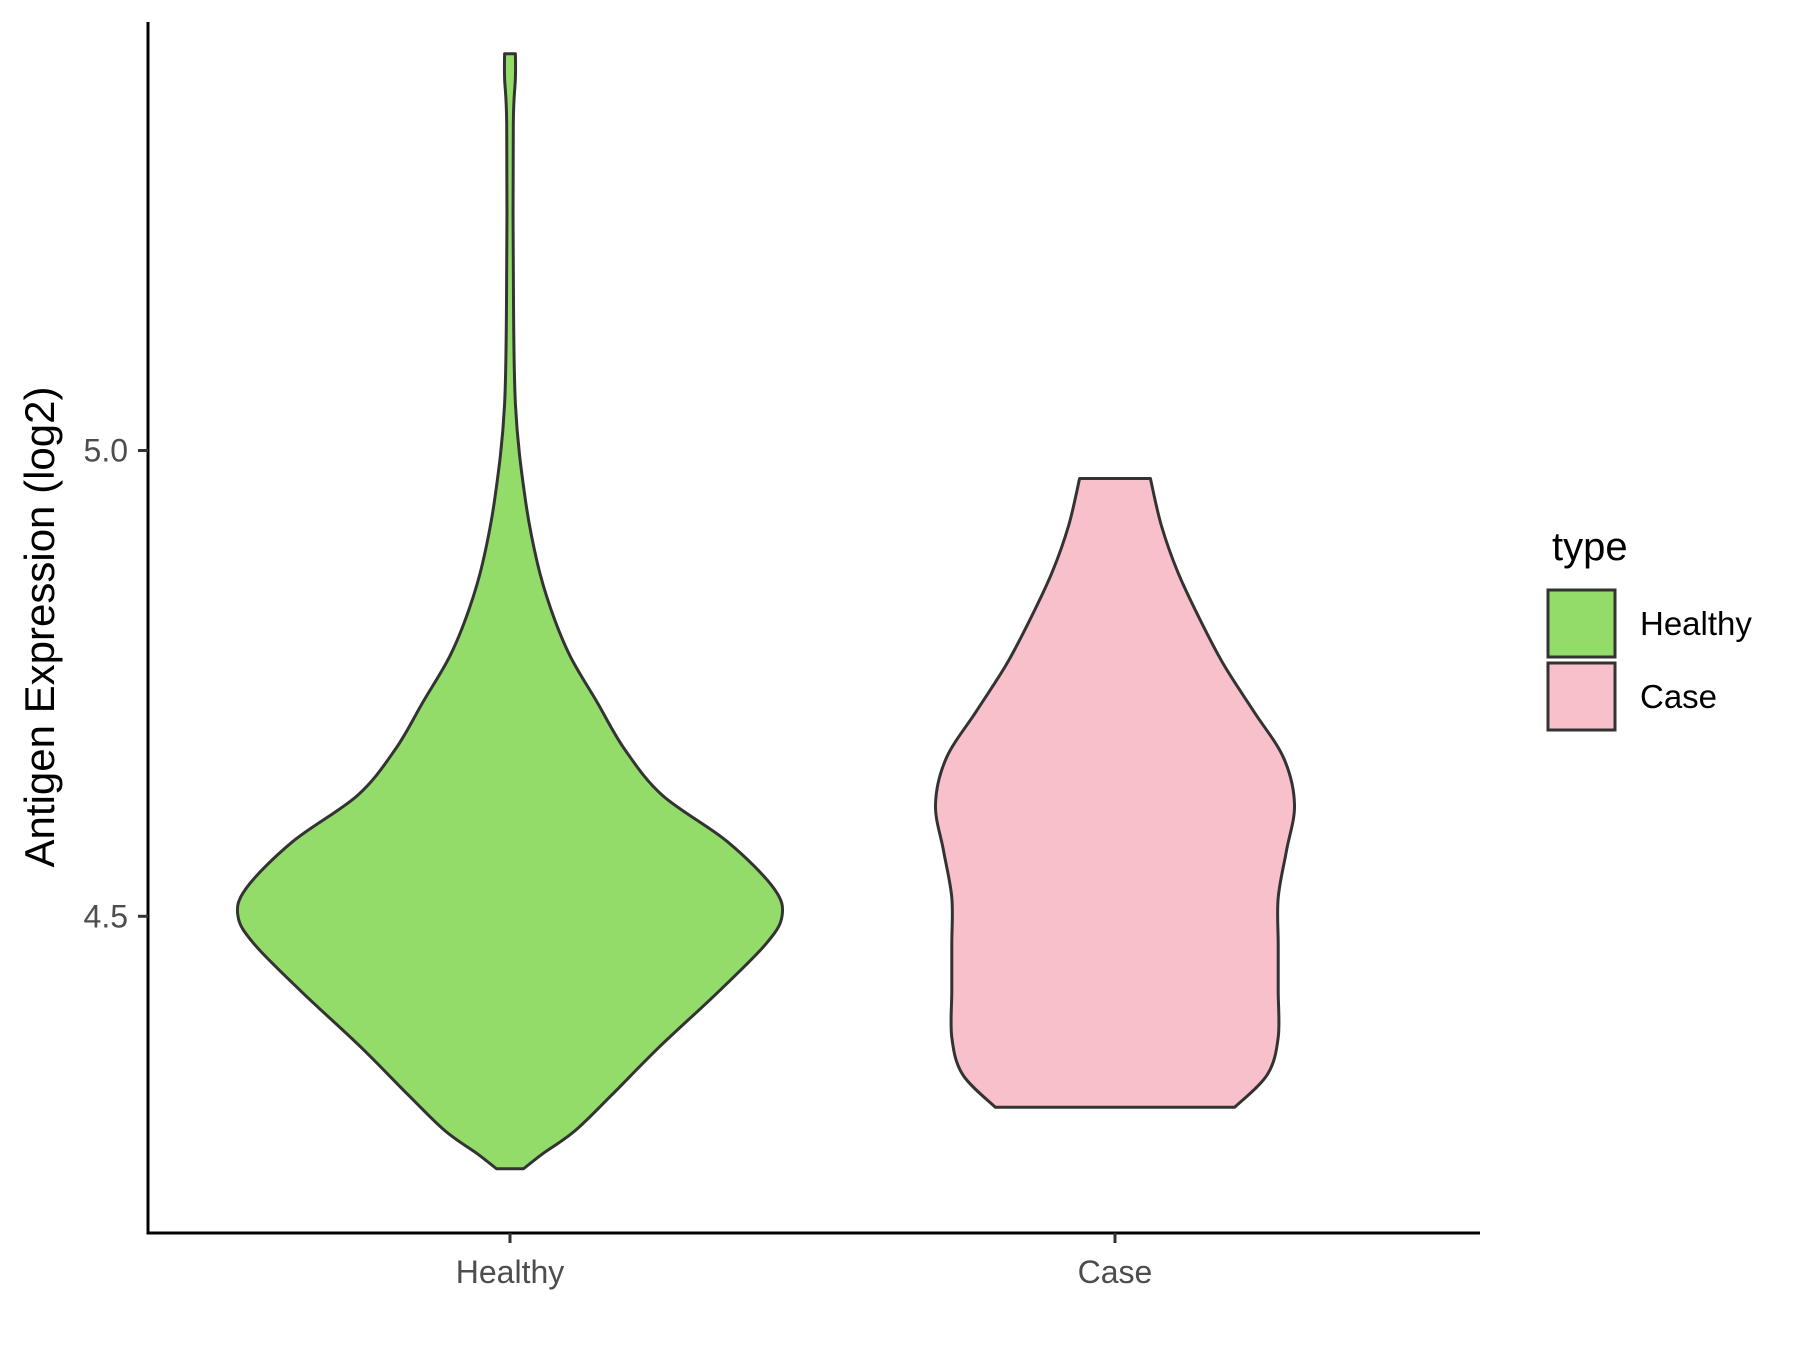  What do you see at coordinates (1590, 547) in the screenshot?
I see `legend-title: type` at bounding box center [1590, 547].